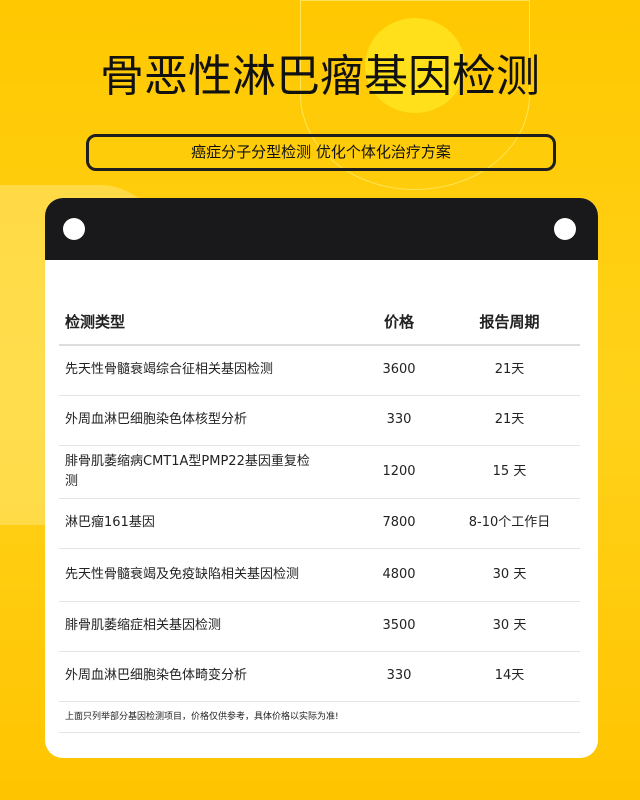 This screenshot has width=640, height=800. Describe the element at coordinates (209, 370) in the screenshot. I see `cell-type: 先天性骨髓衰竭综合征相关基因检测` at that location.